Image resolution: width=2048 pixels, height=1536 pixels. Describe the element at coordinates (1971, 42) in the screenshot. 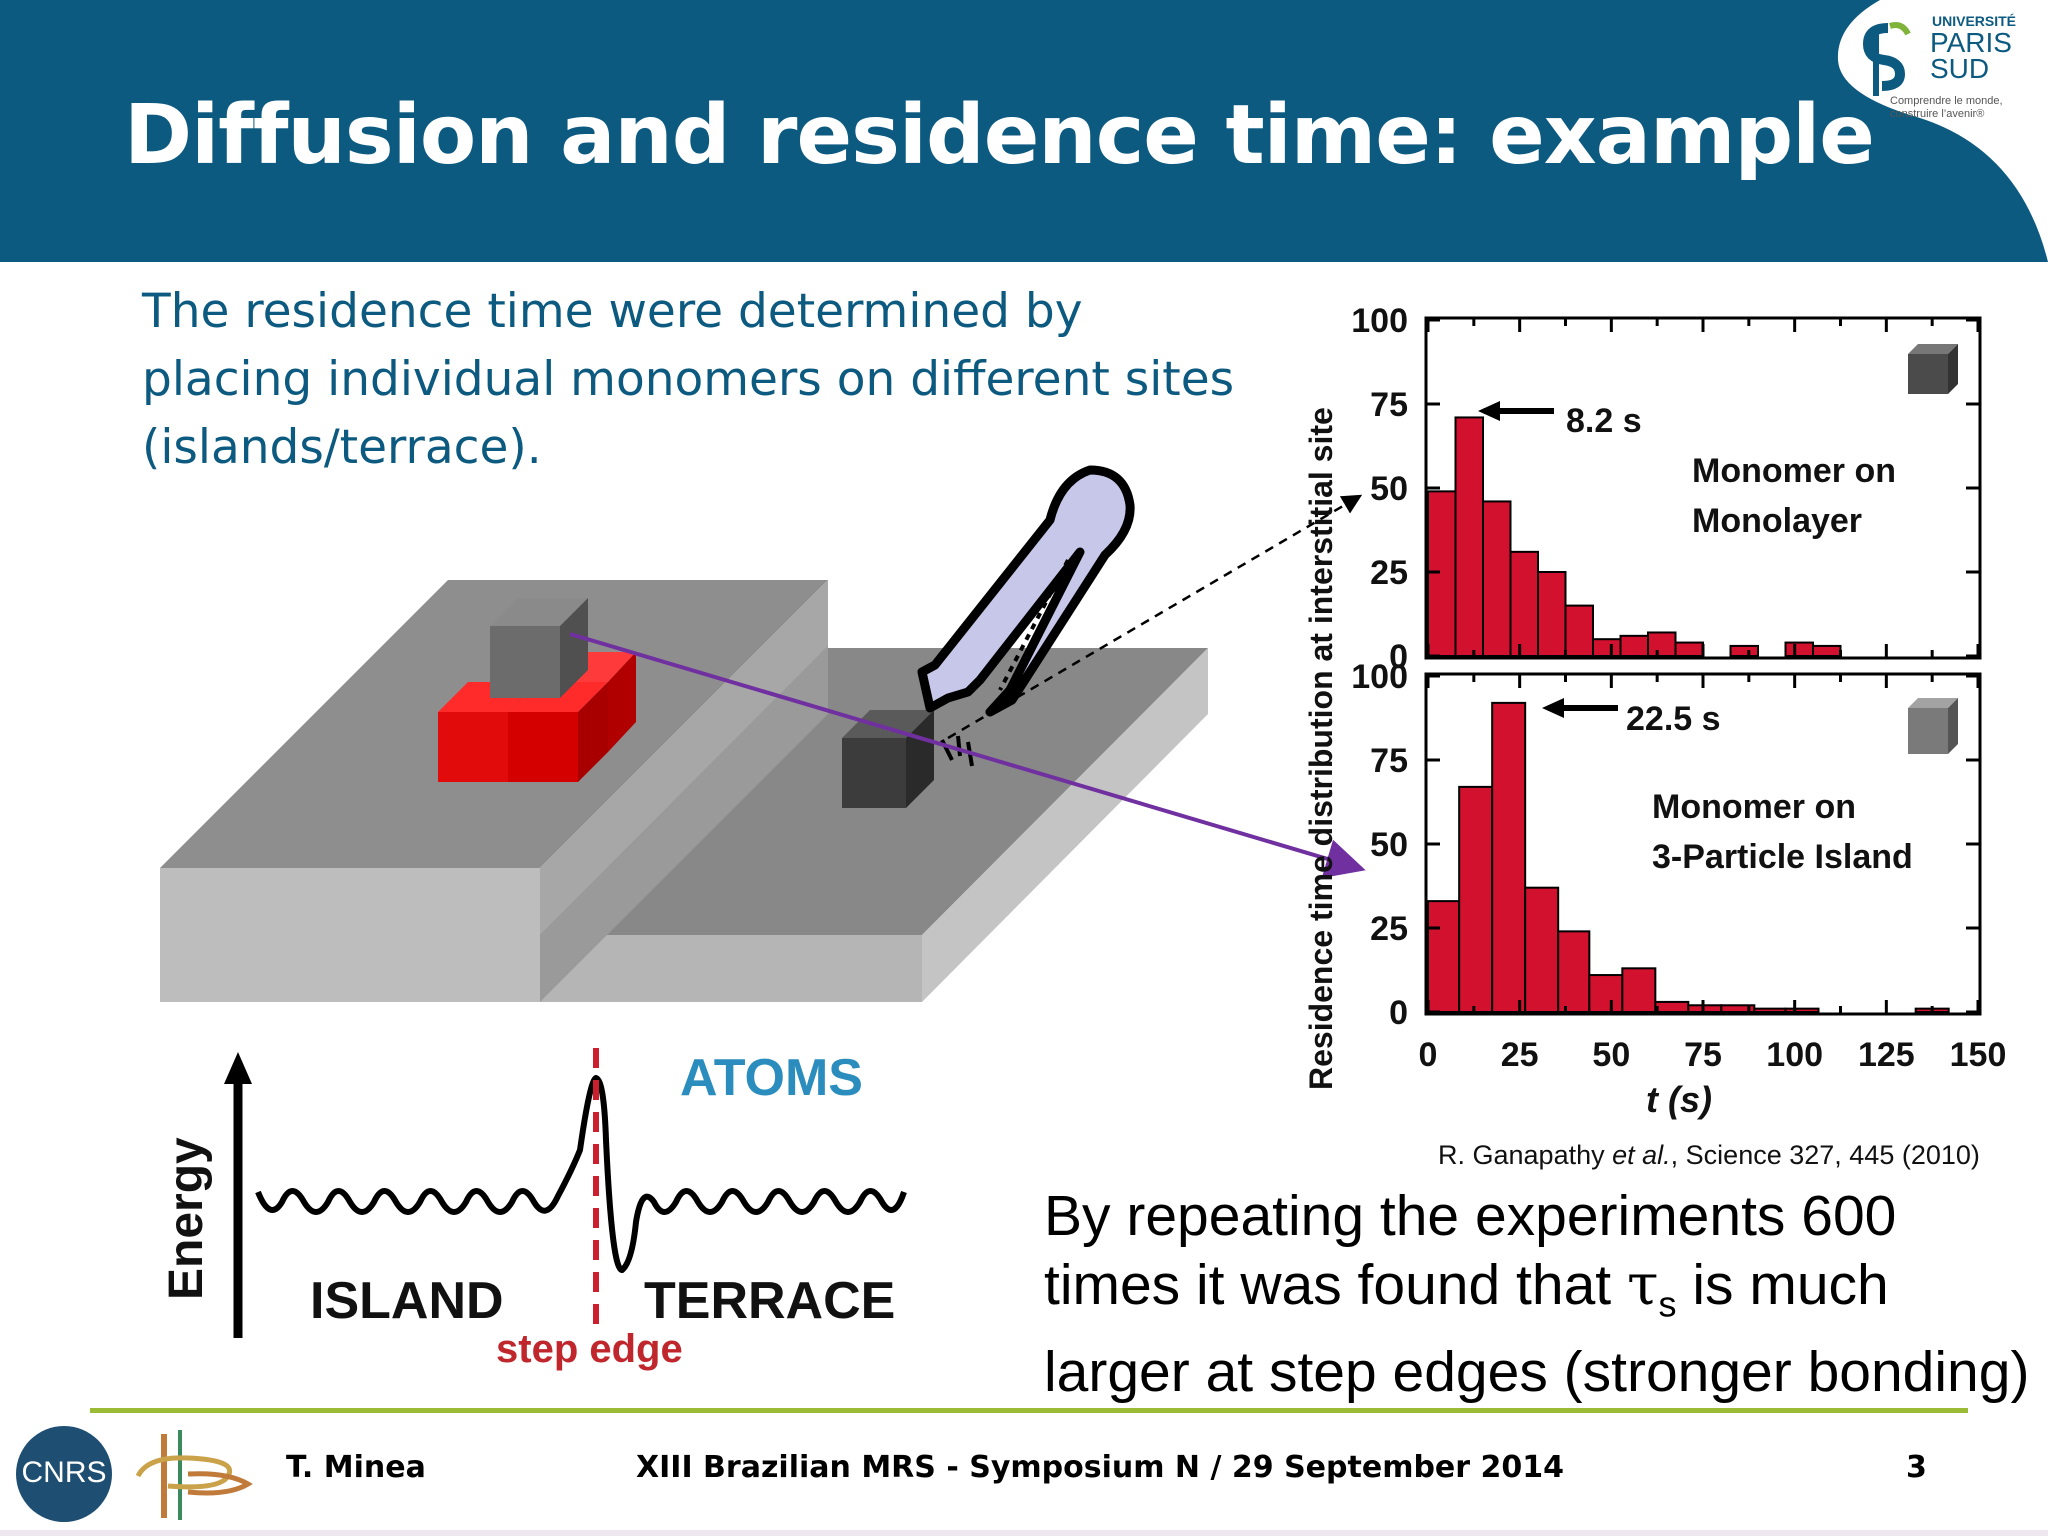

I see `svg-text: PARIS` at that location.